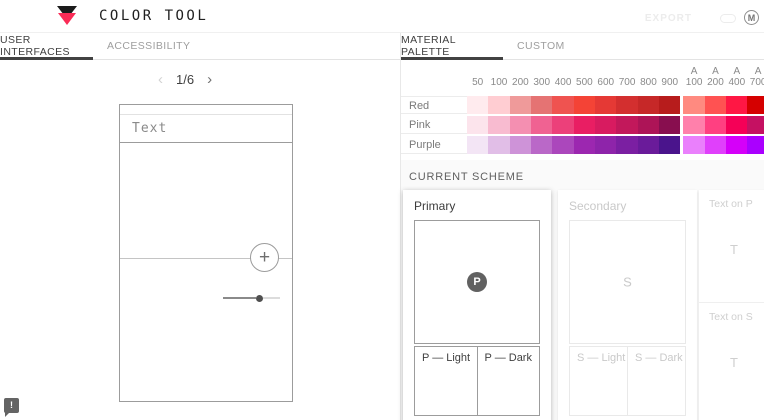 The height and width of the screenshot is (420, 764). What do you see at coordinates (434, 125) in the screenshot?
I see `palette-row-label: Pink` at bounding box center [434, 125].